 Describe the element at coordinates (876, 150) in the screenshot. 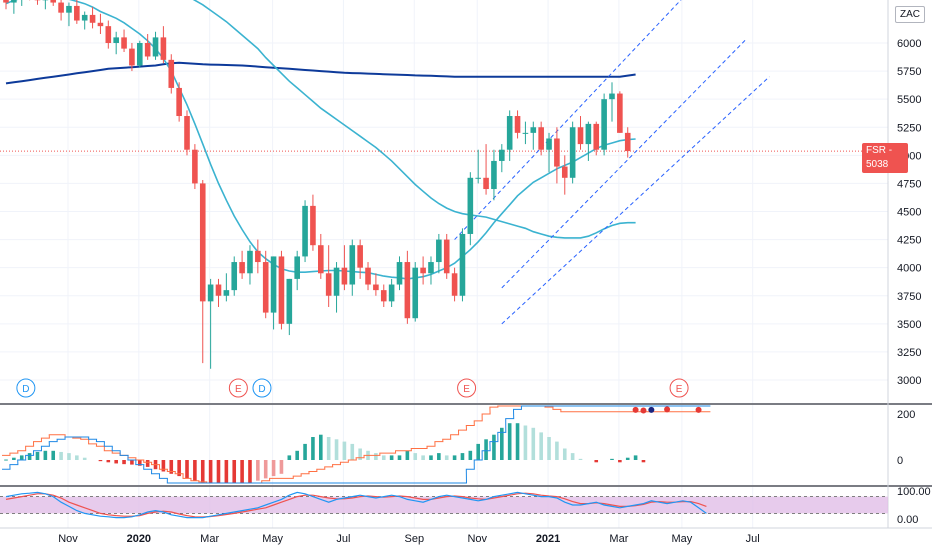

I see `price-label-symbol: FSR` at that location.